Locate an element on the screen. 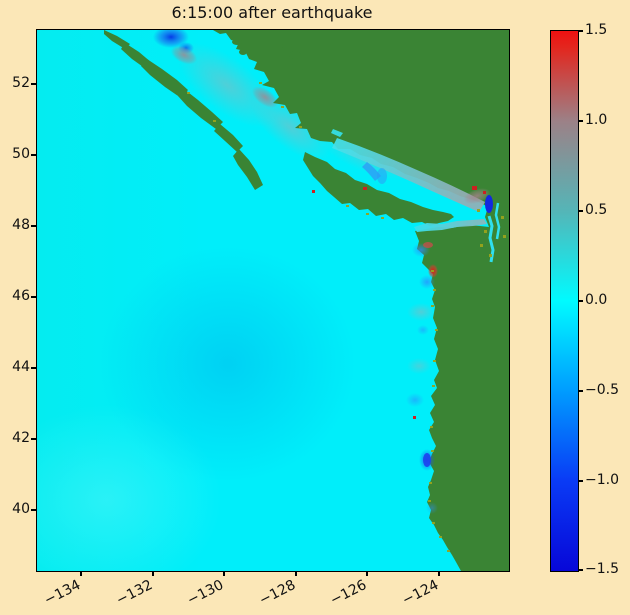  colorbar-tick-label: 1.0 is located at coordinates (596, 120).